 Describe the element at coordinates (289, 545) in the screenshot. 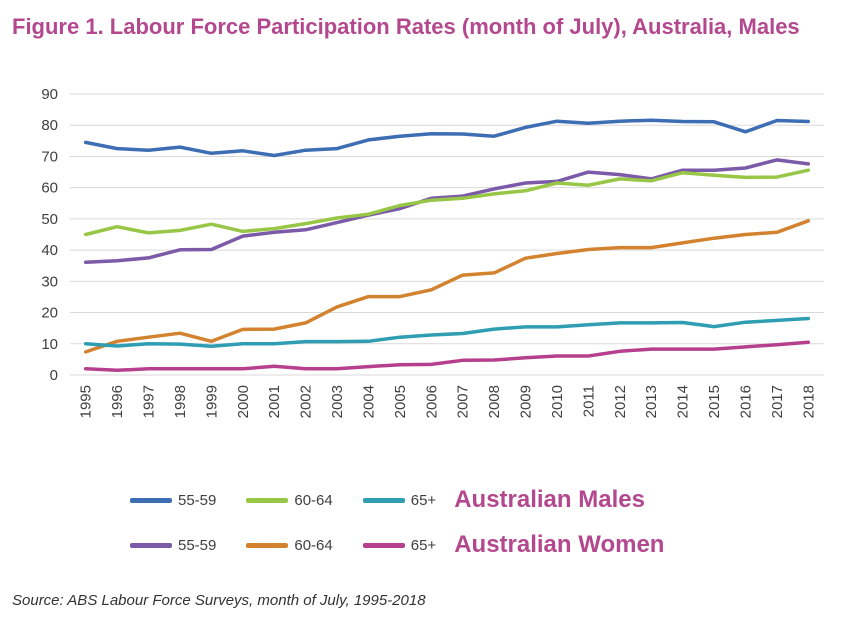

I see `legend-item-women-60-64: 60-64` at that location.